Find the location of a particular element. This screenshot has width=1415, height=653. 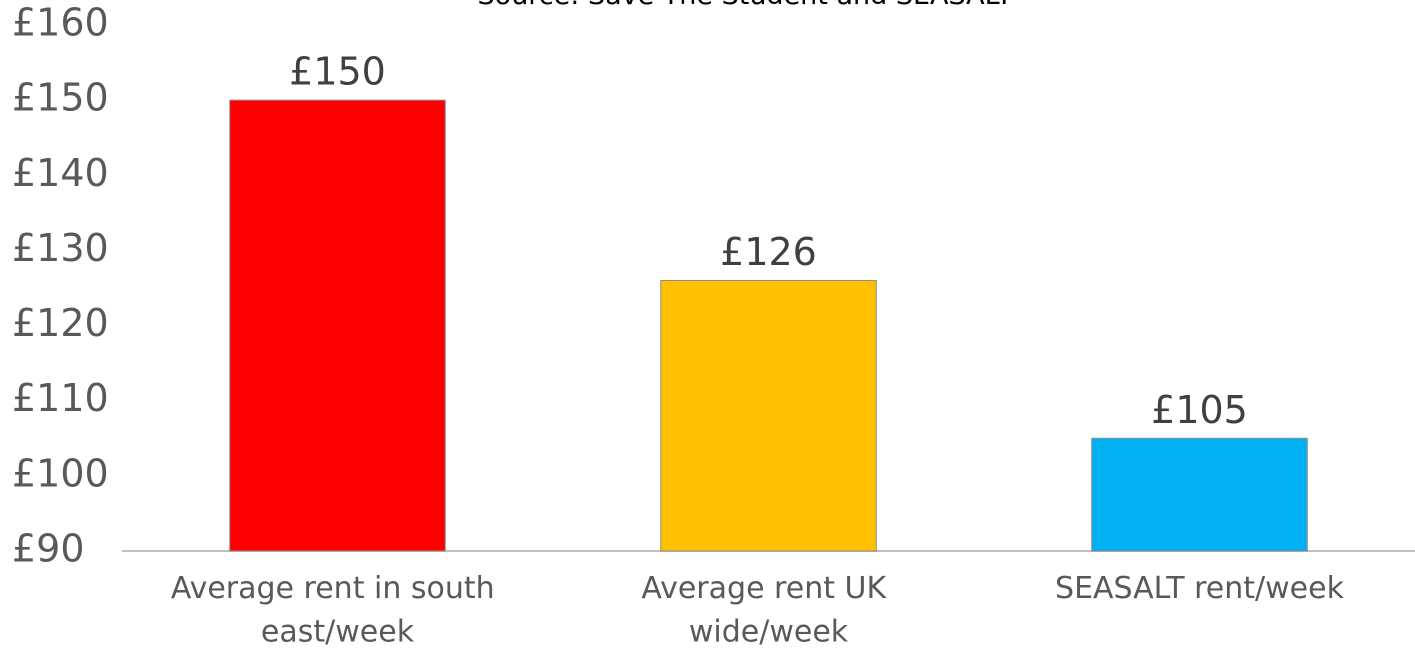

y-tick-label: £100 is located at coordinates (60, 473).